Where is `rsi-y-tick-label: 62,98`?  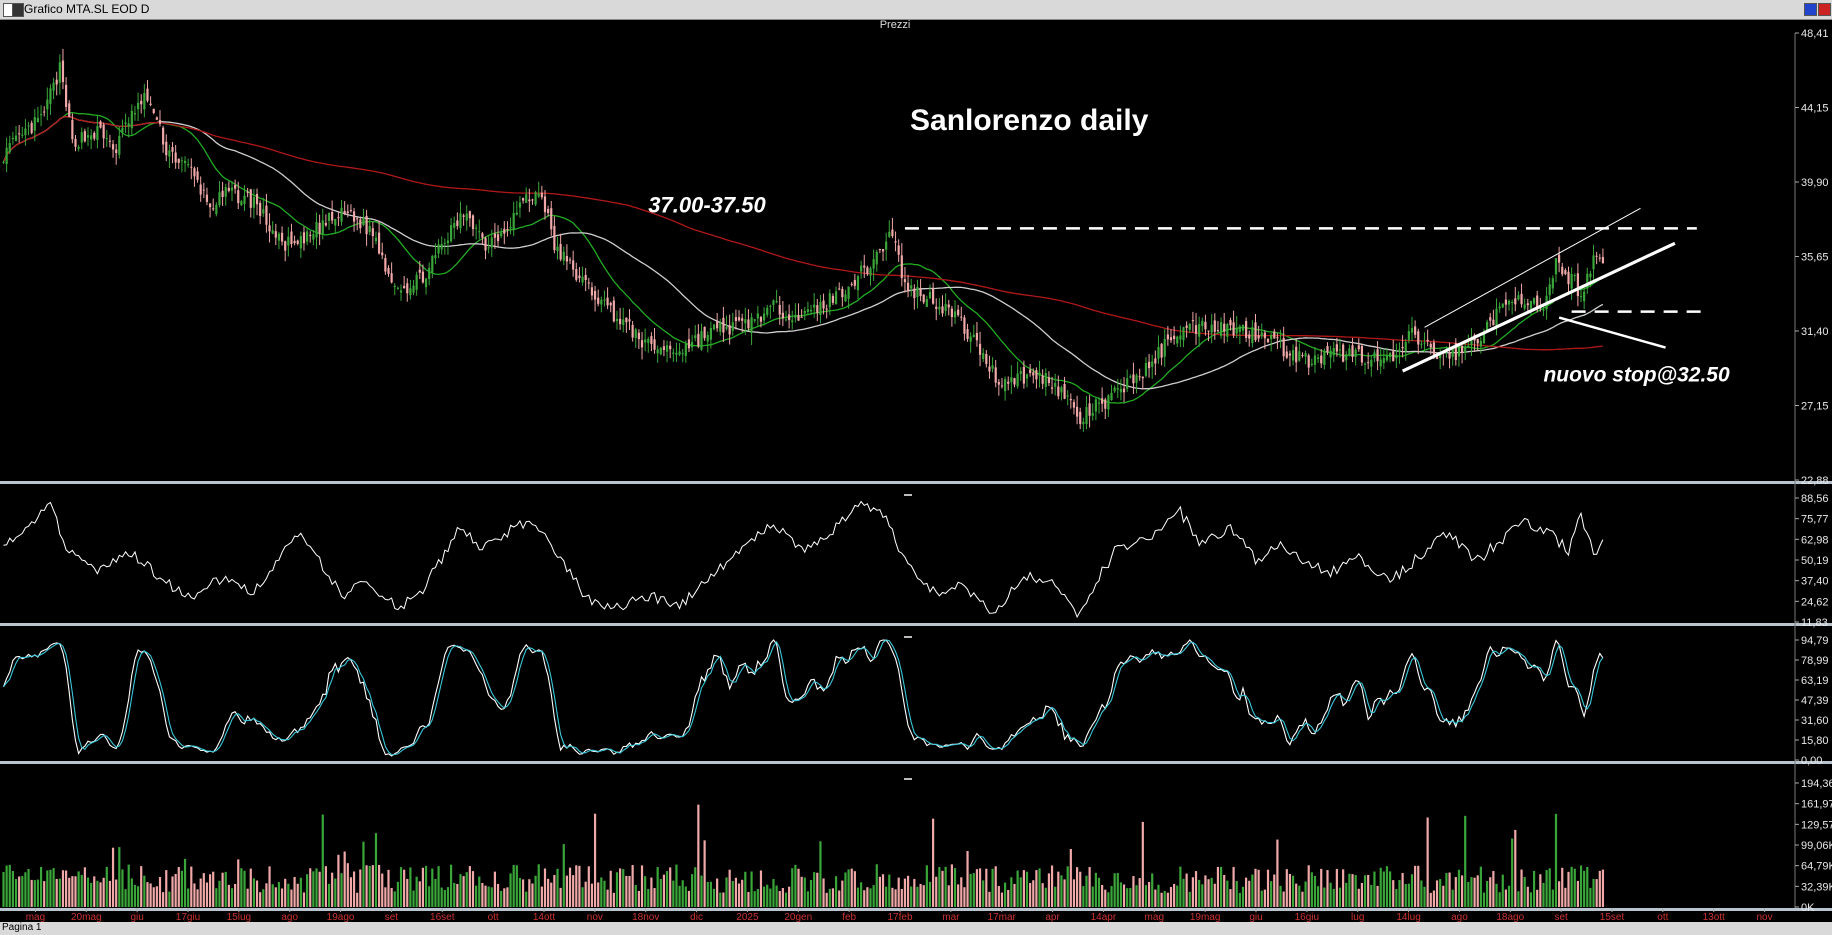
rsi-y-tick-label: 62,98 is located at coordinates (1815, 540).